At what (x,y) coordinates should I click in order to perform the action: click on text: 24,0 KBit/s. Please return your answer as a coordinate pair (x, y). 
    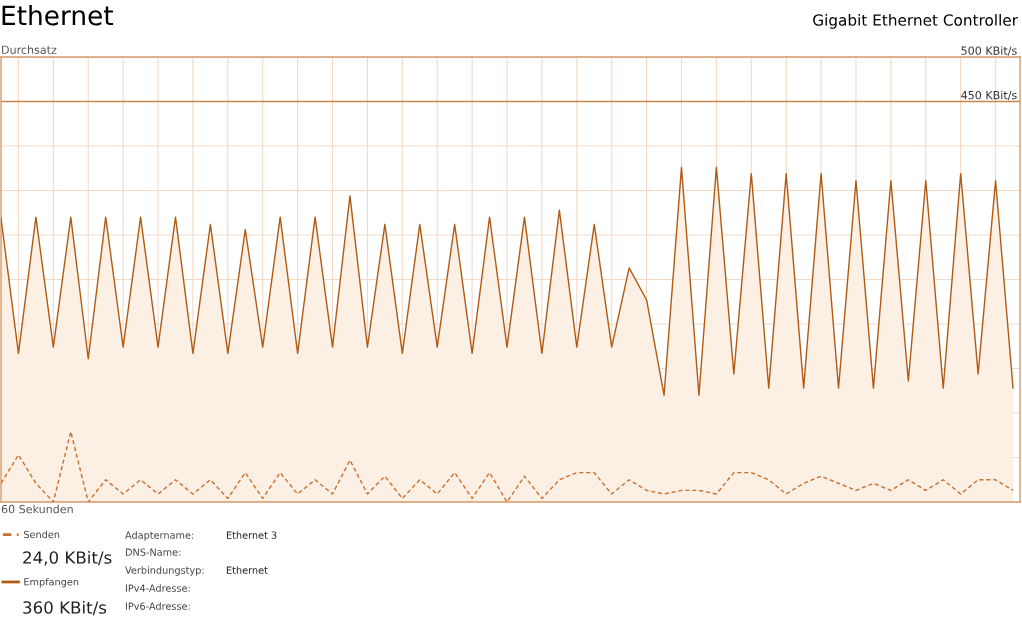
    Looking at the image, I should click on (67, 558).